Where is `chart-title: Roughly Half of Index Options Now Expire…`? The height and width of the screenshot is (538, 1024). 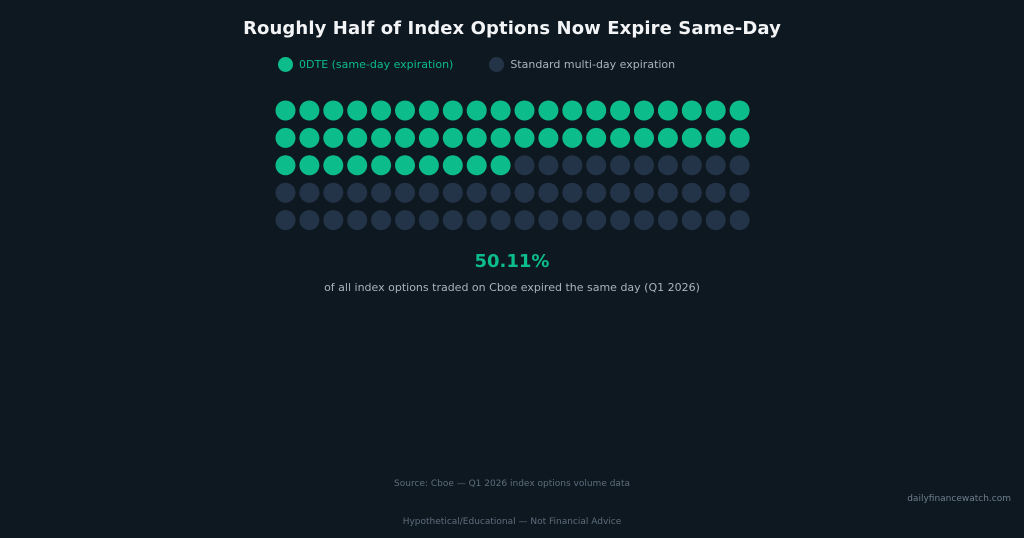 chart-title: Roughly Half of Index Options Now Expire… is located at coordinates (512, 28).